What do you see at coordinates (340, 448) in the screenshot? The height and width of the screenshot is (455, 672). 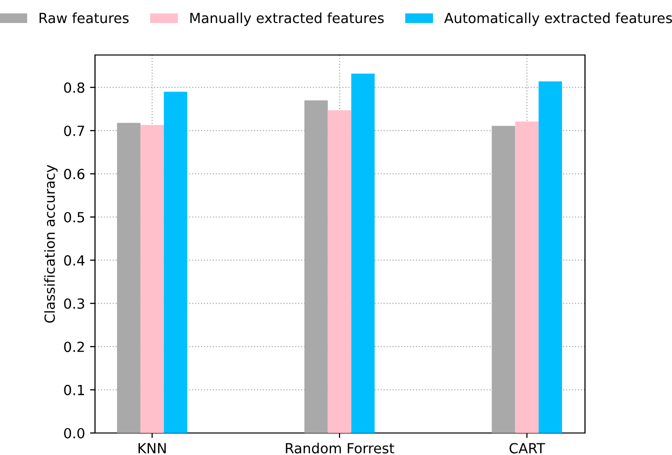 I see `x-tick-label: Random Forrest` at bounding box center [340, 448].